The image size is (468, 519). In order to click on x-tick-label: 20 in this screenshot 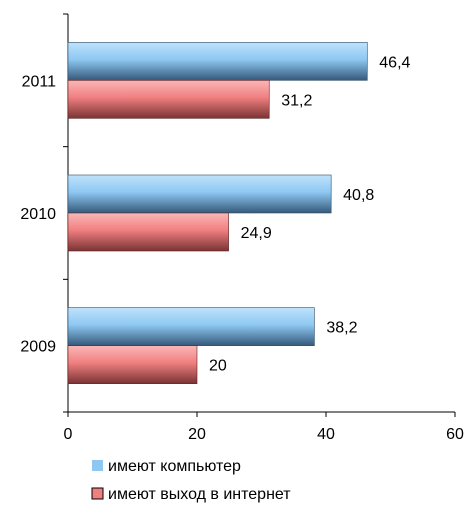, I will do `click(197, 434)`.